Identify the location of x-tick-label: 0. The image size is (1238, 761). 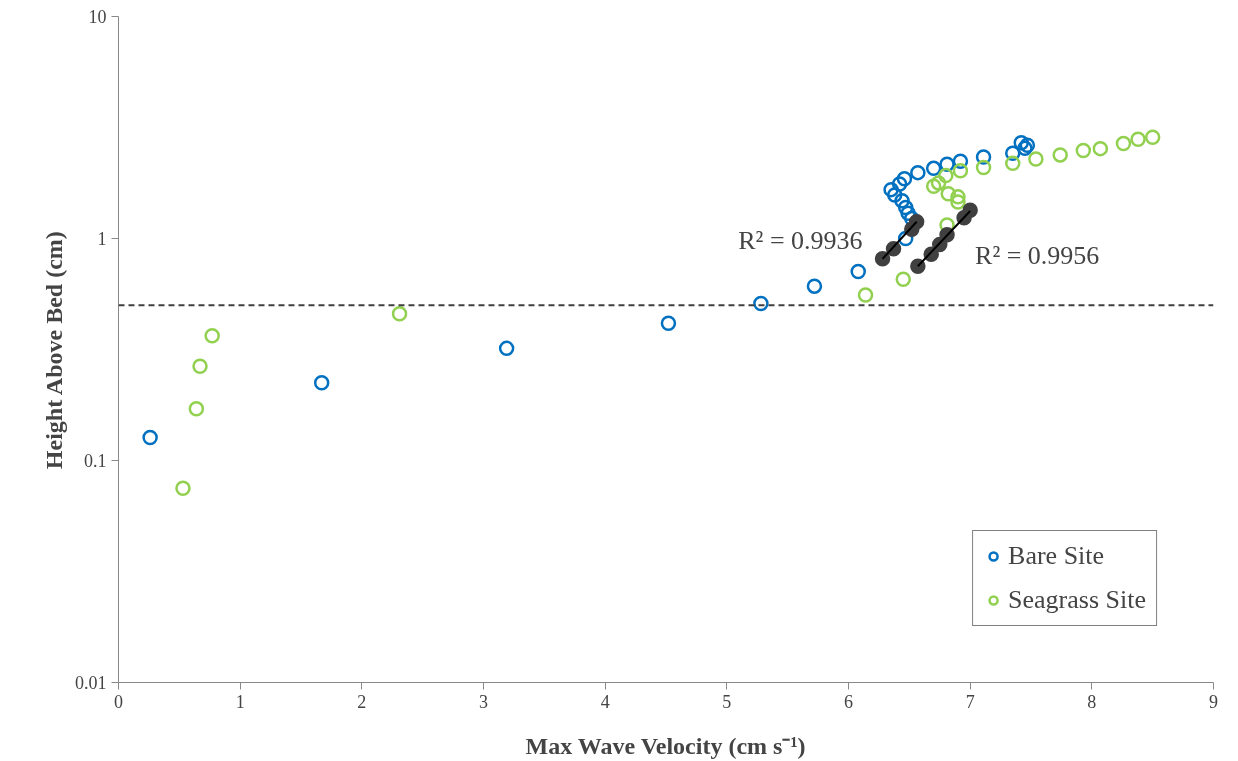
(118, 701).